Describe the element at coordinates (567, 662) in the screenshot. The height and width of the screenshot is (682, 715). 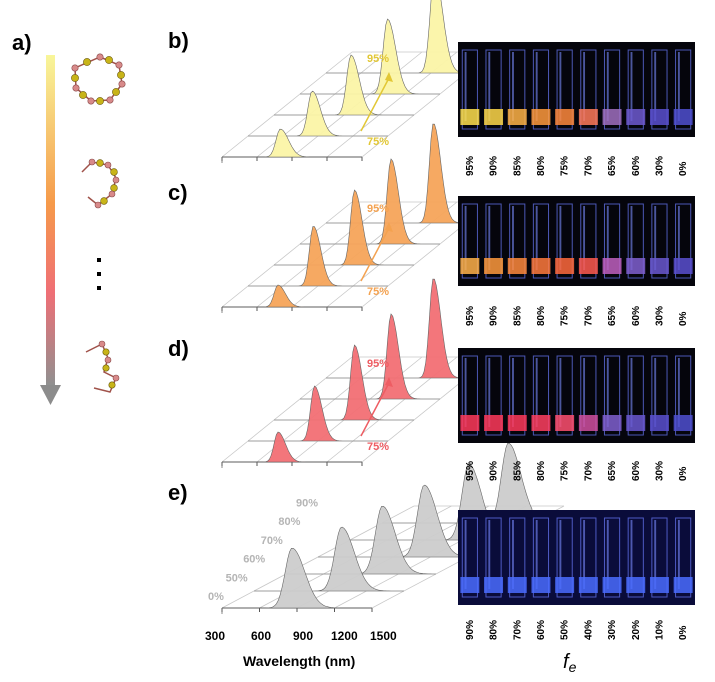
I see `fe-label-main: f` at that location.